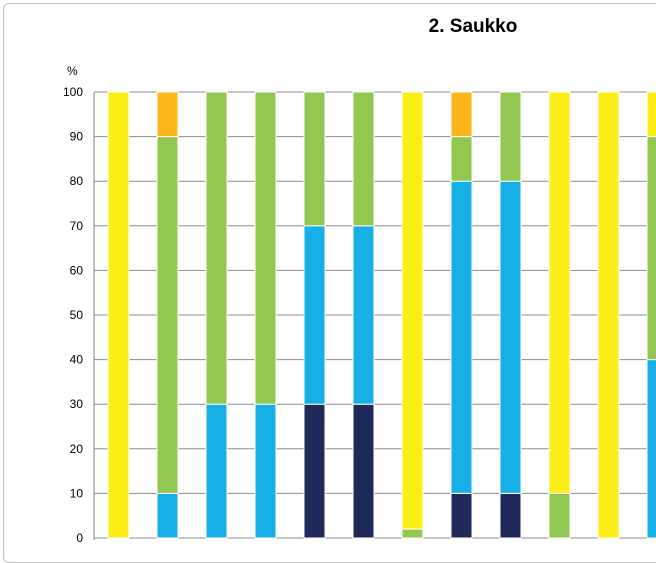  What do you see at coordinates (77, 404) in the screenshot?
I see `y-tick-label-30: 30` at bounding box center [77, 404].